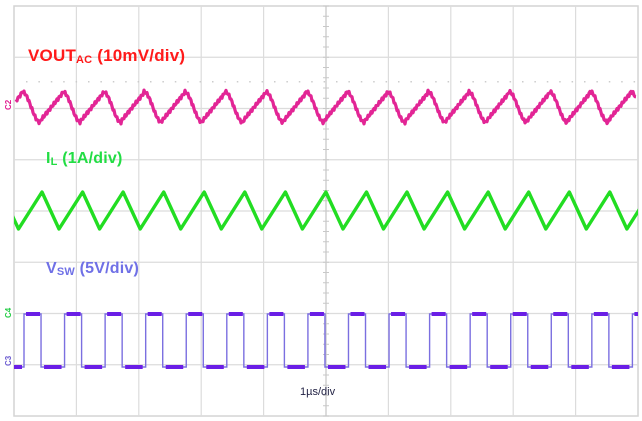  Describe the element at coordinates (107, 56) in the screenshot. I see `vout-ac-label: VOUTAC (10mV/div)` at that location.